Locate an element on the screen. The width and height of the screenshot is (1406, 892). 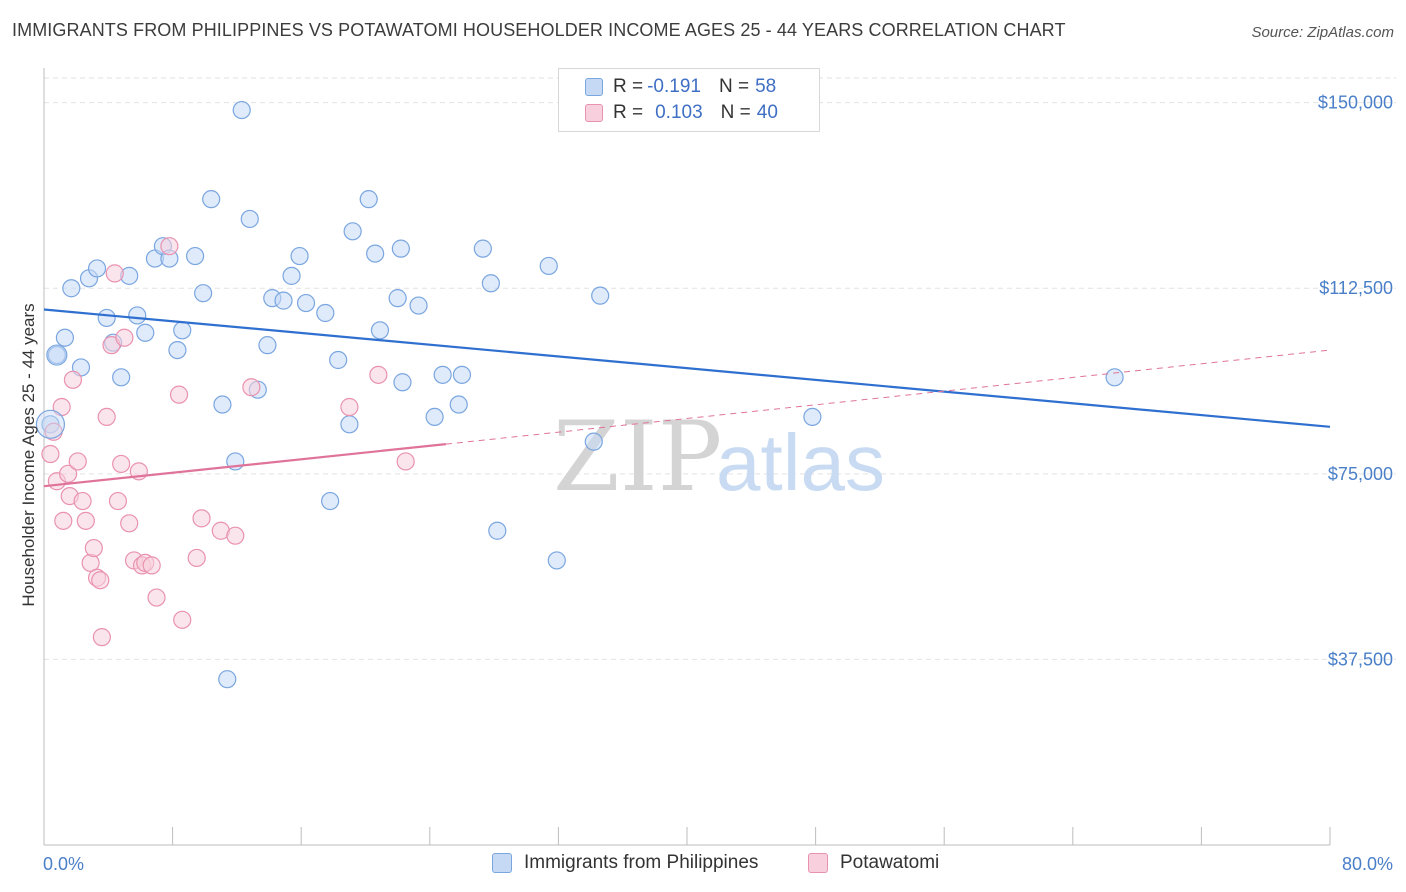
legend-swatch-blue is located at coordinates (594, 87).